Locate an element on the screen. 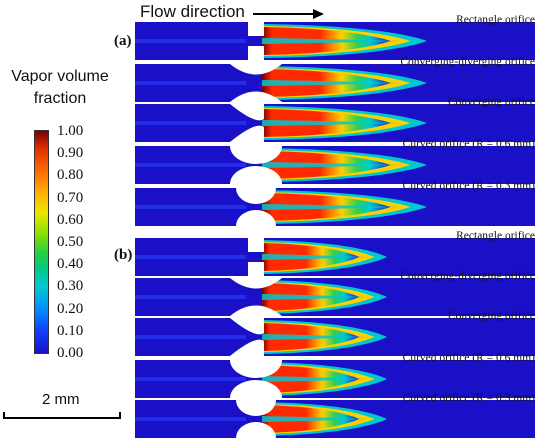 This screenshot has height=442, width=550. scale-bar-label: 2 mm is located at coordinates (61, 399).